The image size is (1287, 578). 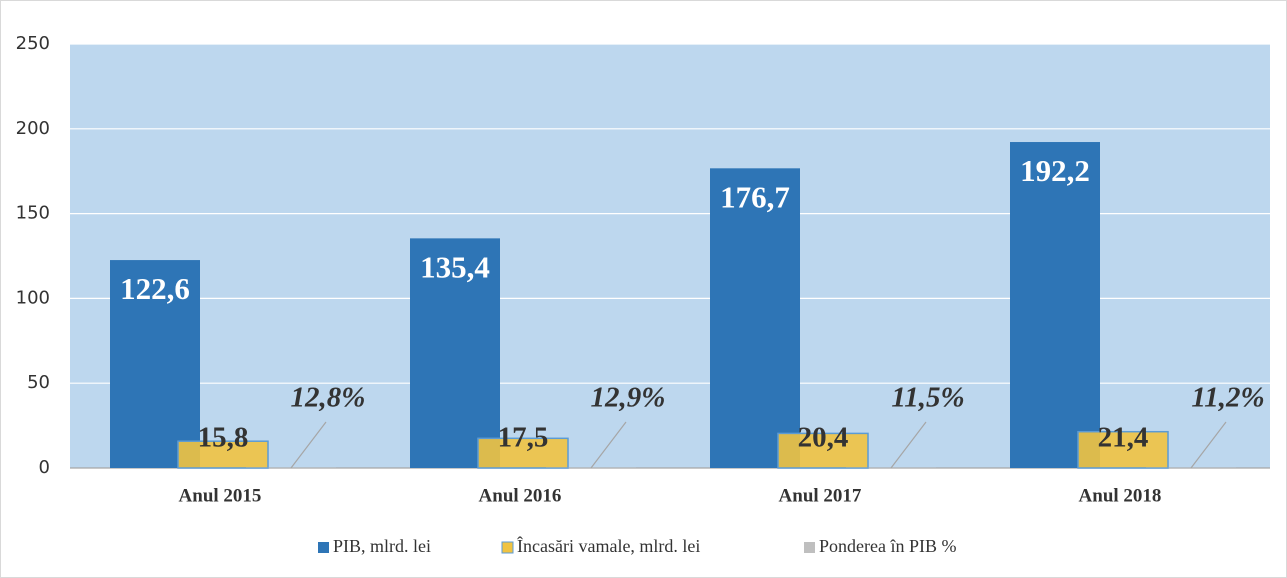 I want to click on y-tick-label: 250, so click(x=33, y=43).